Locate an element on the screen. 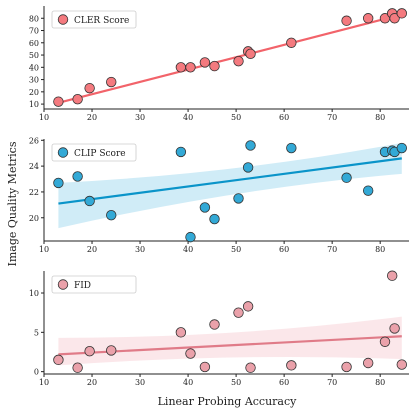  panel-2-y-tick-label: 20 is located at coordinates (34, 218).